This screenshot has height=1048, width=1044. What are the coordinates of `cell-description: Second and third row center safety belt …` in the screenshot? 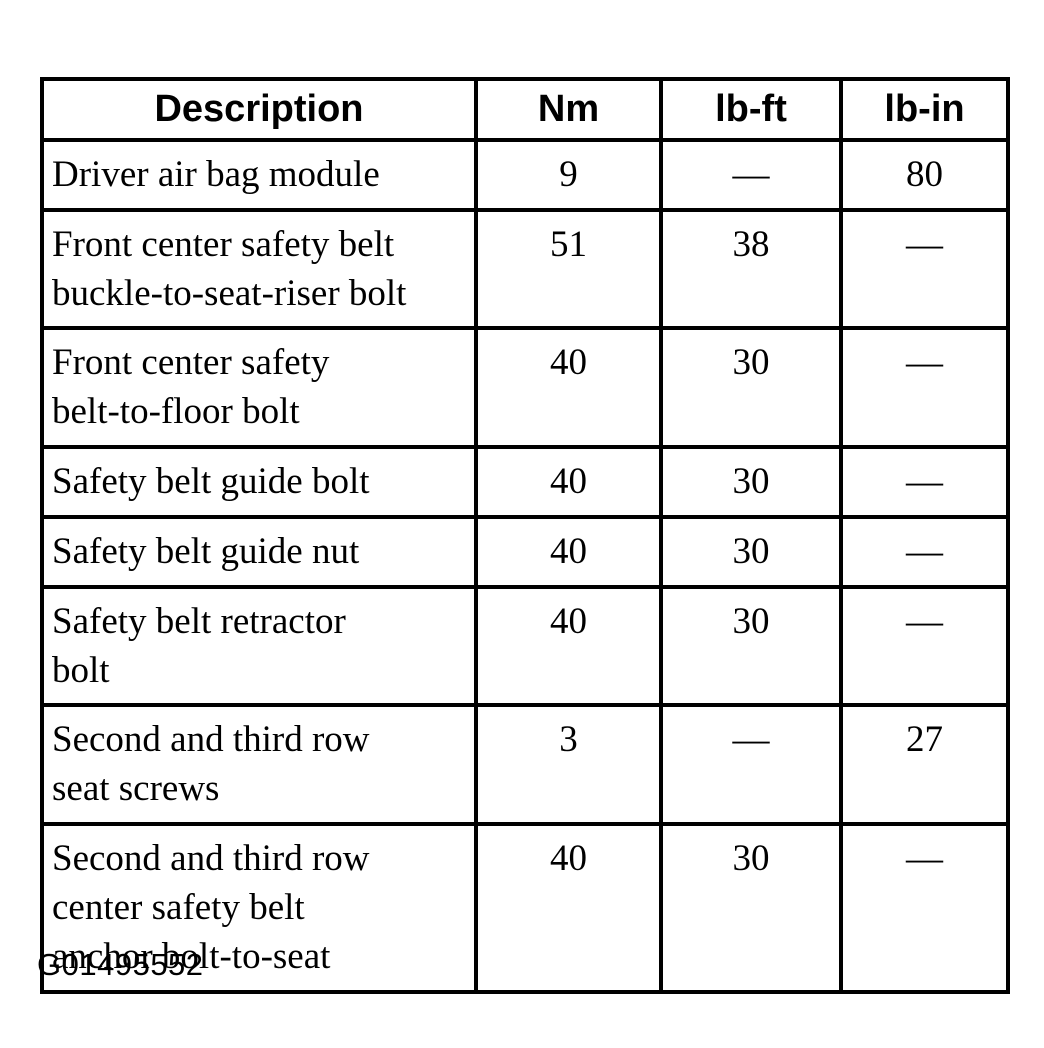 It's located at (259, 908).